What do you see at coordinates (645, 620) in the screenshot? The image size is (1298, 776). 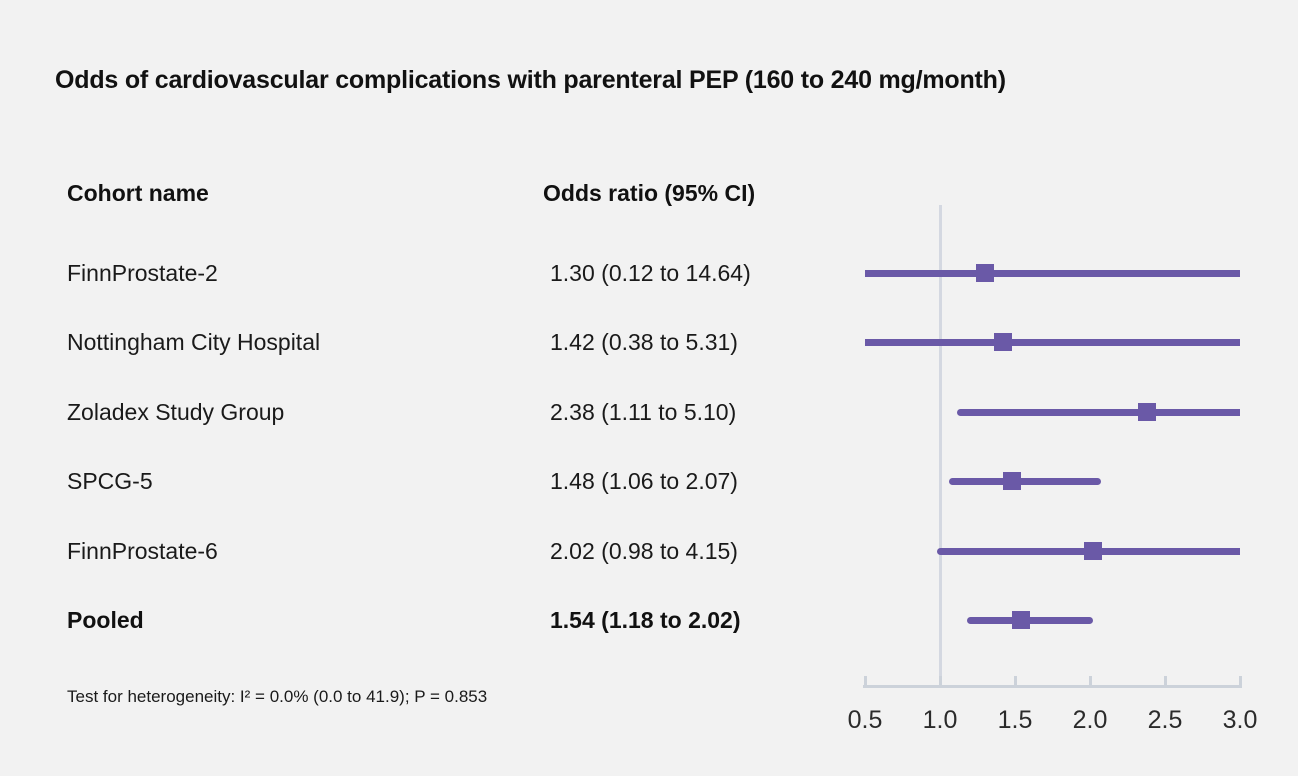 I see `odds-ratio-value: 1.54 (1.18 to 2.02)` at bounding box center [645, 620].